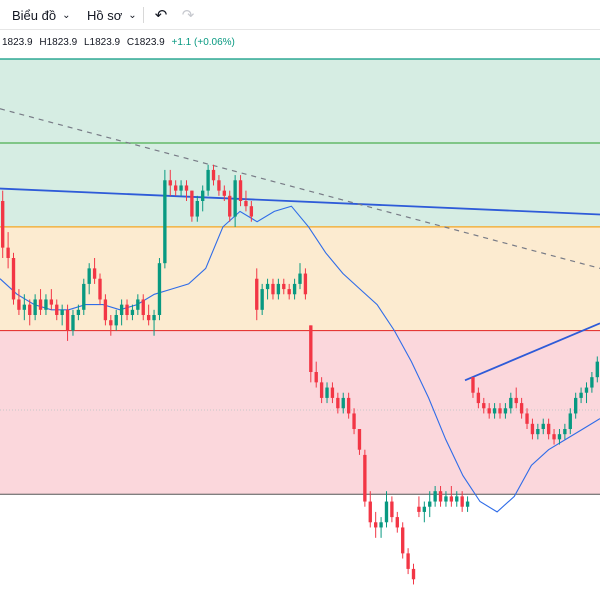 The image size is (600, 600). Describe the element at coordinates (145, 42) in the screenshot. I see `legend-close: C1823.9` at that location.